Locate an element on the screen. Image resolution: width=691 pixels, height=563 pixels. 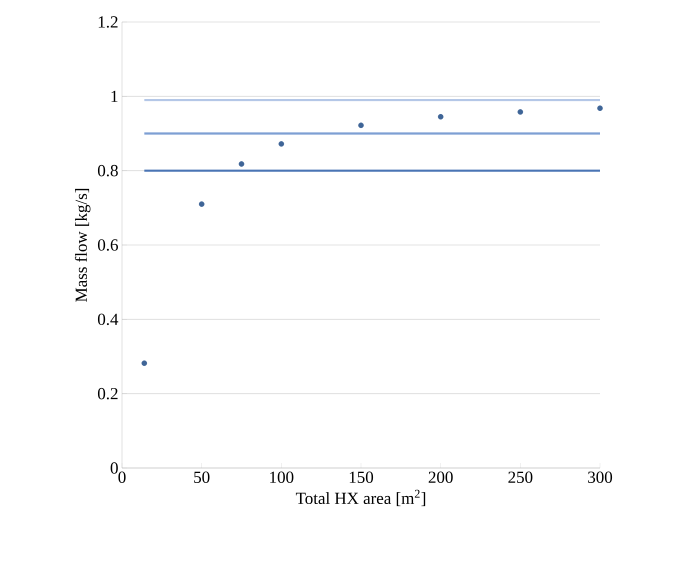
y-tick-label: 0.8 is located at coordinates (108, 170).